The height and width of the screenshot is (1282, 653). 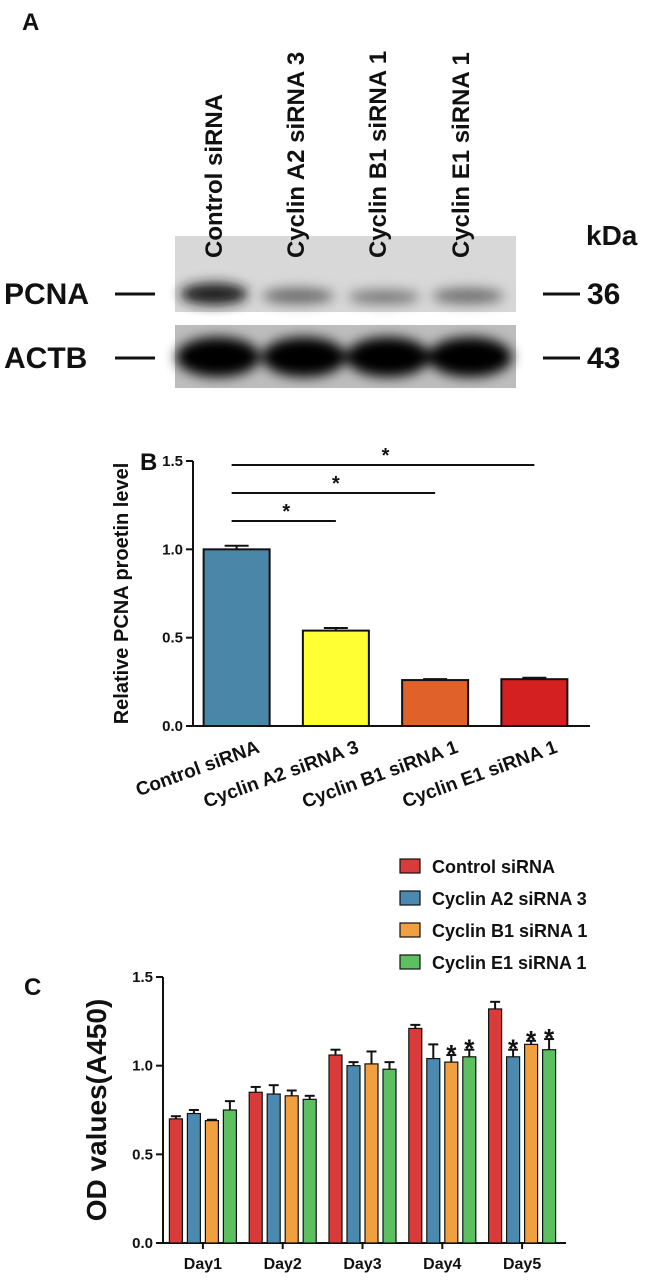 I want to click on lane-label: Control siRNA, so click(x=214, y=176).